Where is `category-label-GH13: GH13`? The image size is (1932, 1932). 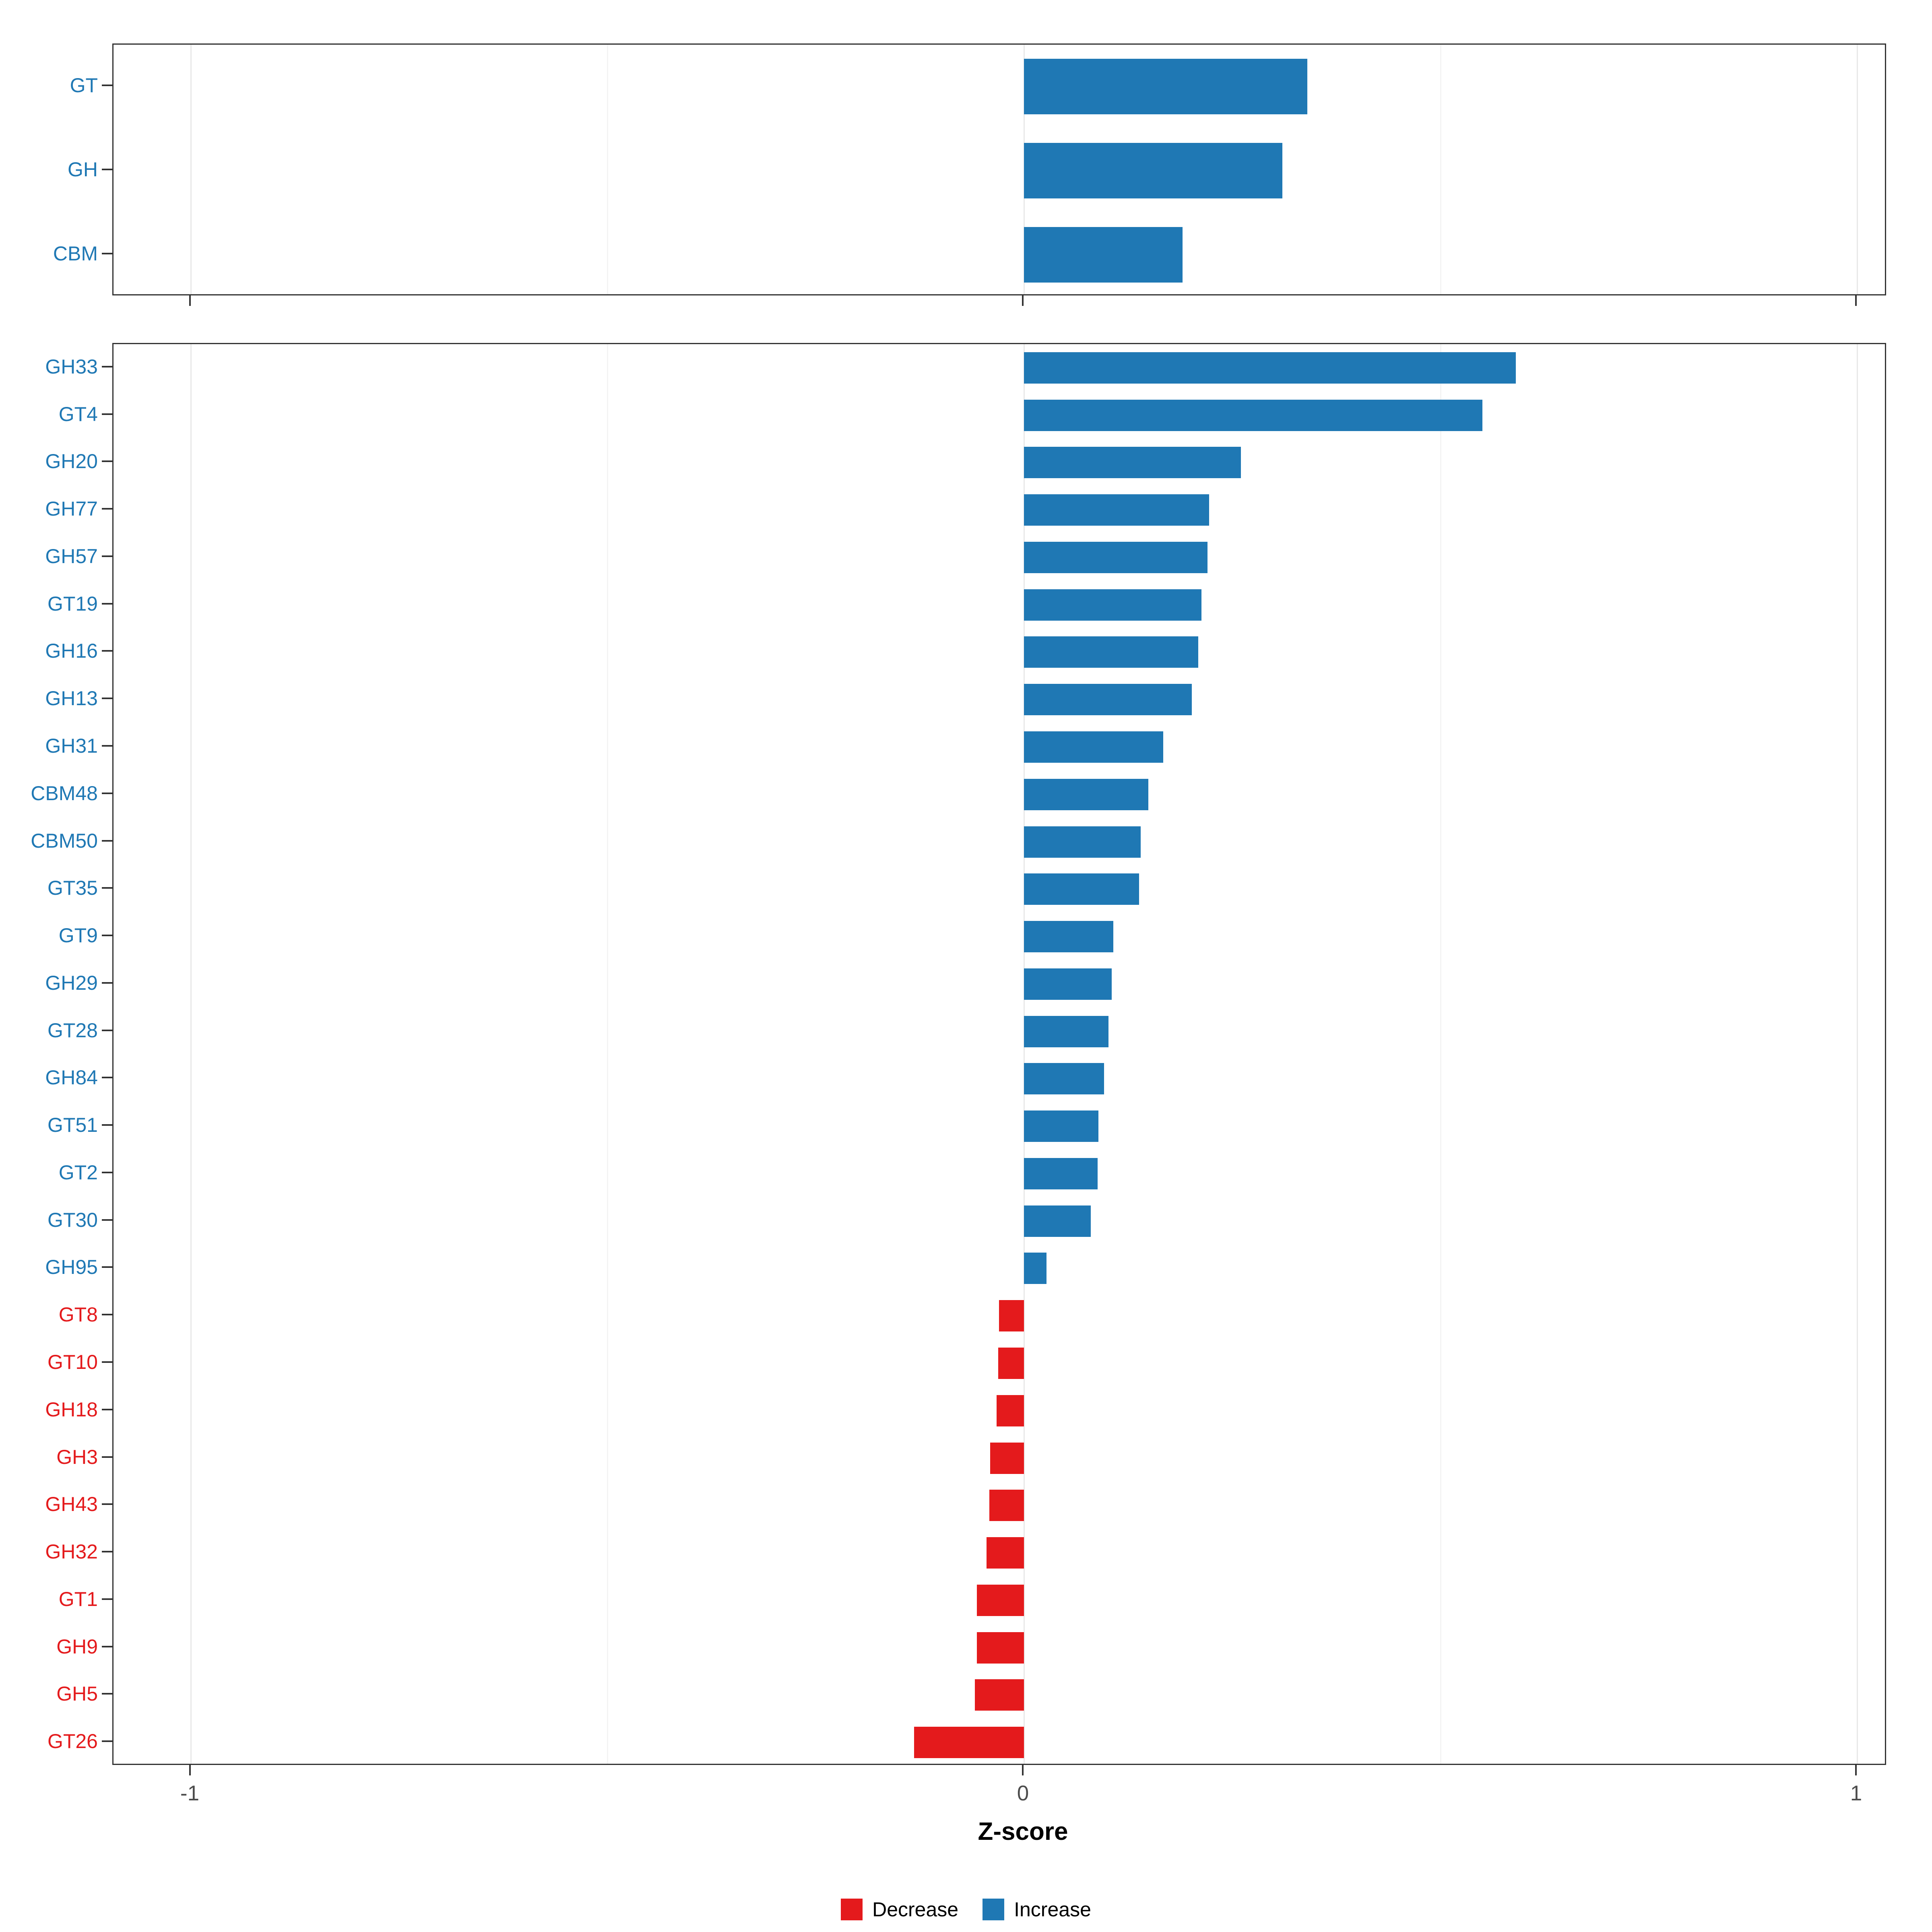
category-label-GH13: GH13 is located at coordinates (71, 698).